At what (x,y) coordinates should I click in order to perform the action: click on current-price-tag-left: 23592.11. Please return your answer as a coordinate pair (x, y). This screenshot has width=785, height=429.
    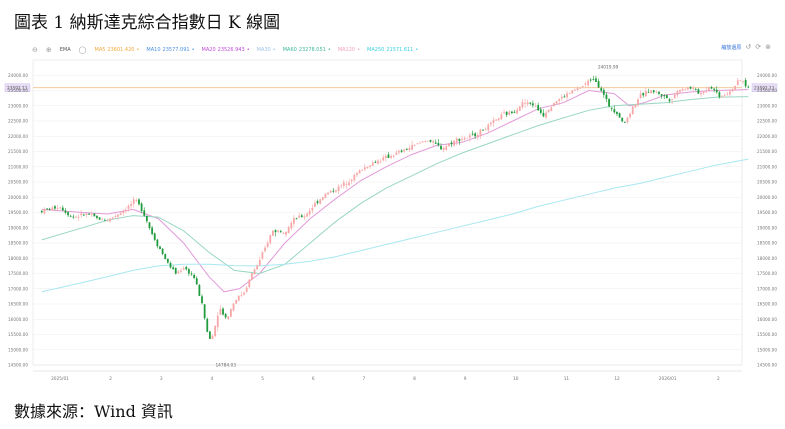
    Looking at the image, I should click on (17, 88).